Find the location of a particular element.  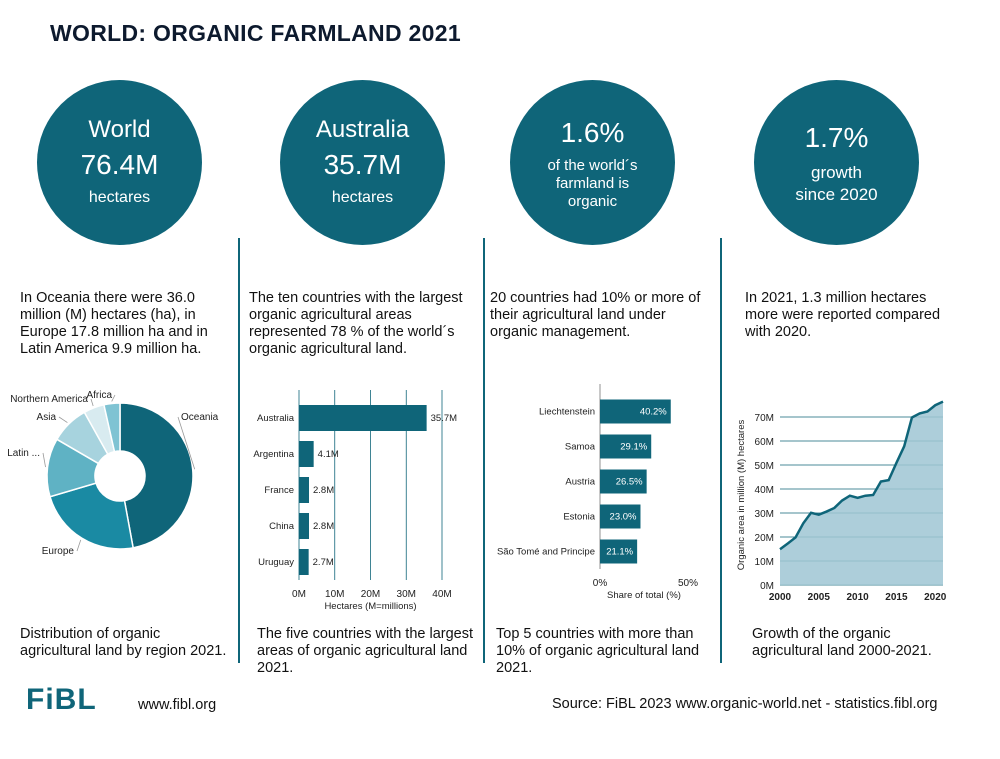

bar-s-o-tom-and-principe is located at coordinates (619, 551).